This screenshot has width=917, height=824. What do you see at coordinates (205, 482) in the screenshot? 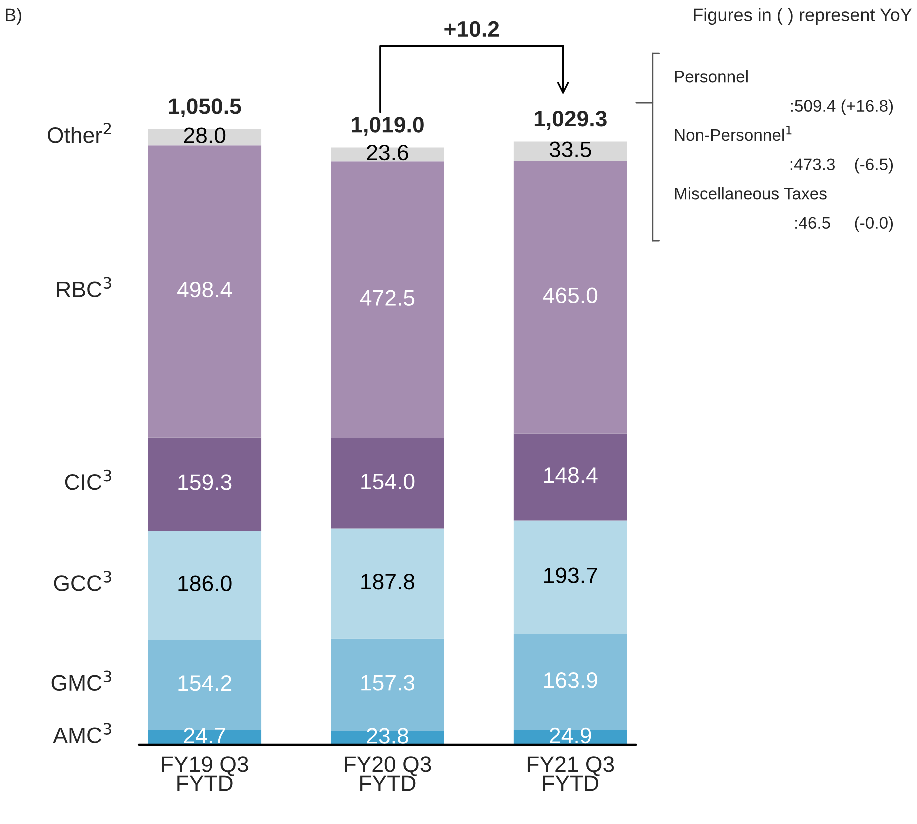
I see `data-label: 159.3` at bounding box center [205, 482].